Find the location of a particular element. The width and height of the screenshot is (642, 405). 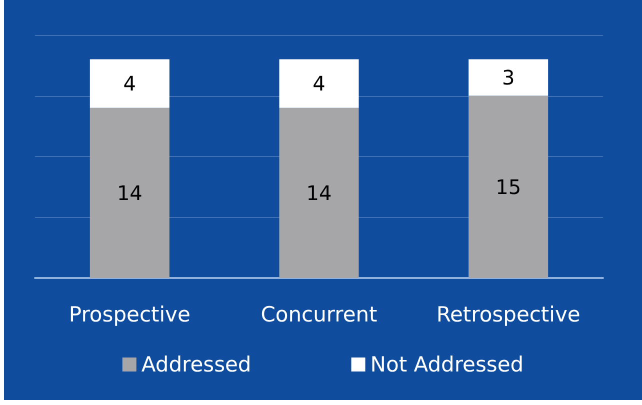

x-tick-label: Retrospective is located at coordinates (508, 314).